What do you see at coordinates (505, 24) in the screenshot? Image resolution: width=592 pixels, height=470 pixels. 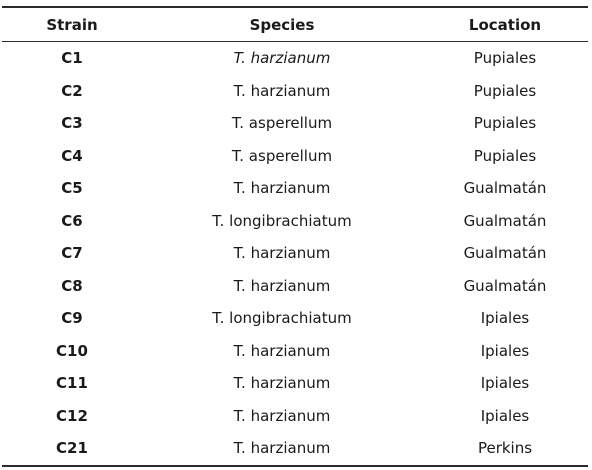 I see `column-header-location: Location` at bounding box center [505, 24].